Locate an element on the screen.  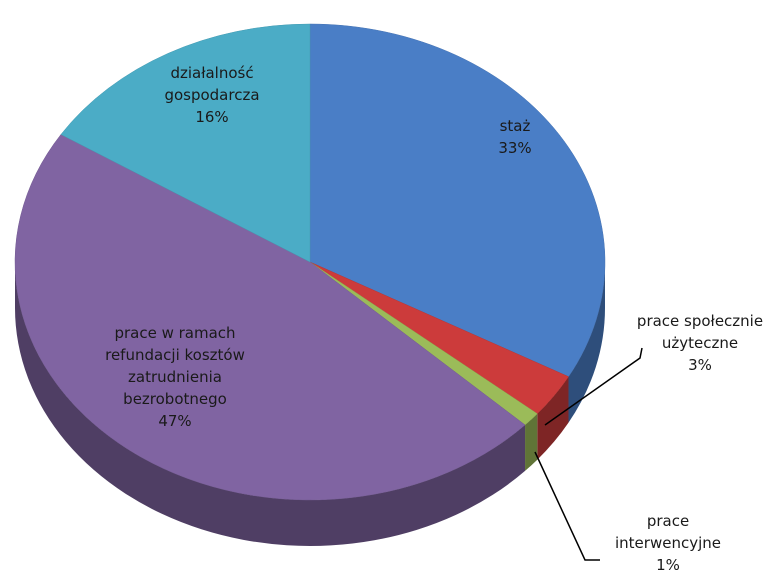
value-label: 47% is located at coordinates (175, 421).